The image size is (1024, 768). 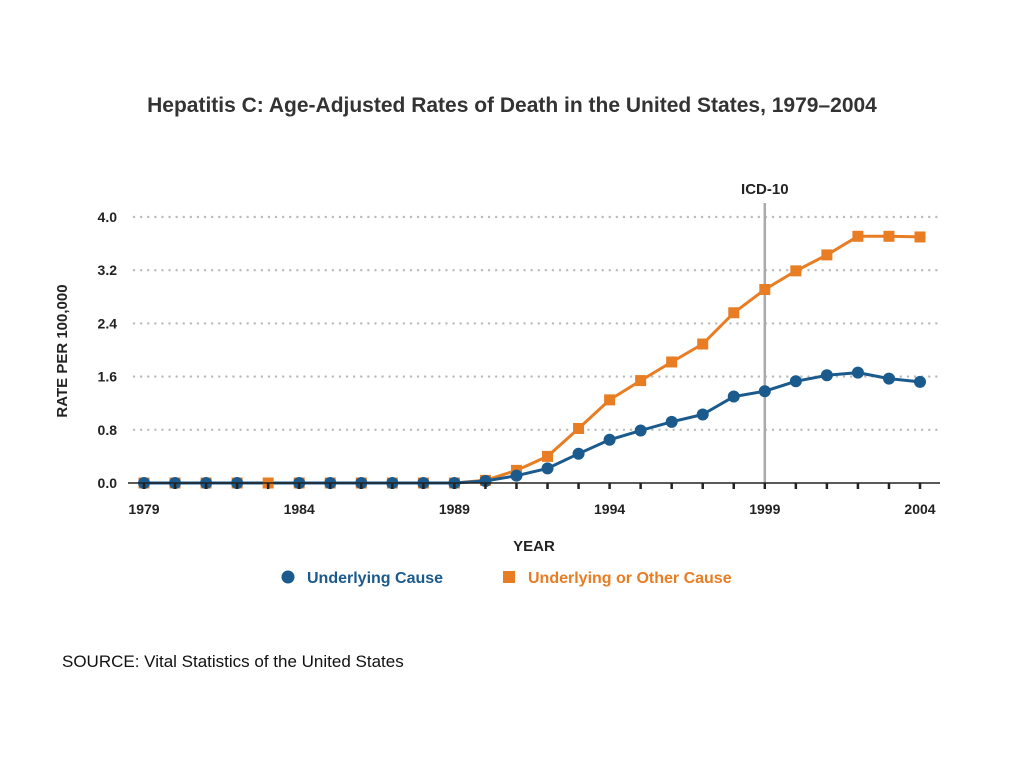 What do you see at coordinates (534, 546) in the screenshot?
I see `x-axis-title: YEAR` at bounding box center [534, 546].